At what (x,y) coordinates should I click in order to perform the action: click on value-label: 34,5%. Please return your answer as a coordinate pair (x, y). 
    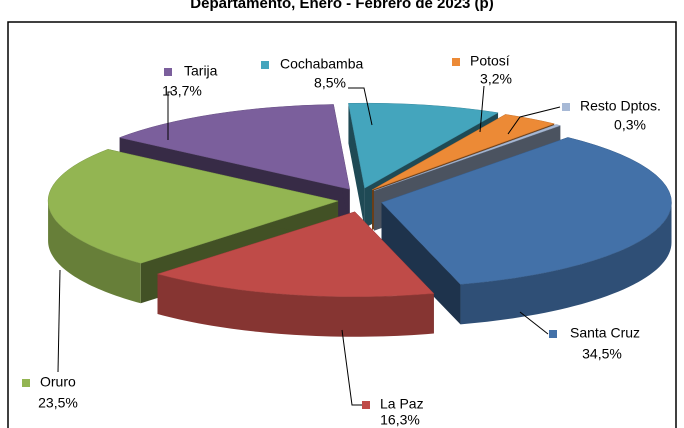
    Looking at the image, I should click on (602, 354).